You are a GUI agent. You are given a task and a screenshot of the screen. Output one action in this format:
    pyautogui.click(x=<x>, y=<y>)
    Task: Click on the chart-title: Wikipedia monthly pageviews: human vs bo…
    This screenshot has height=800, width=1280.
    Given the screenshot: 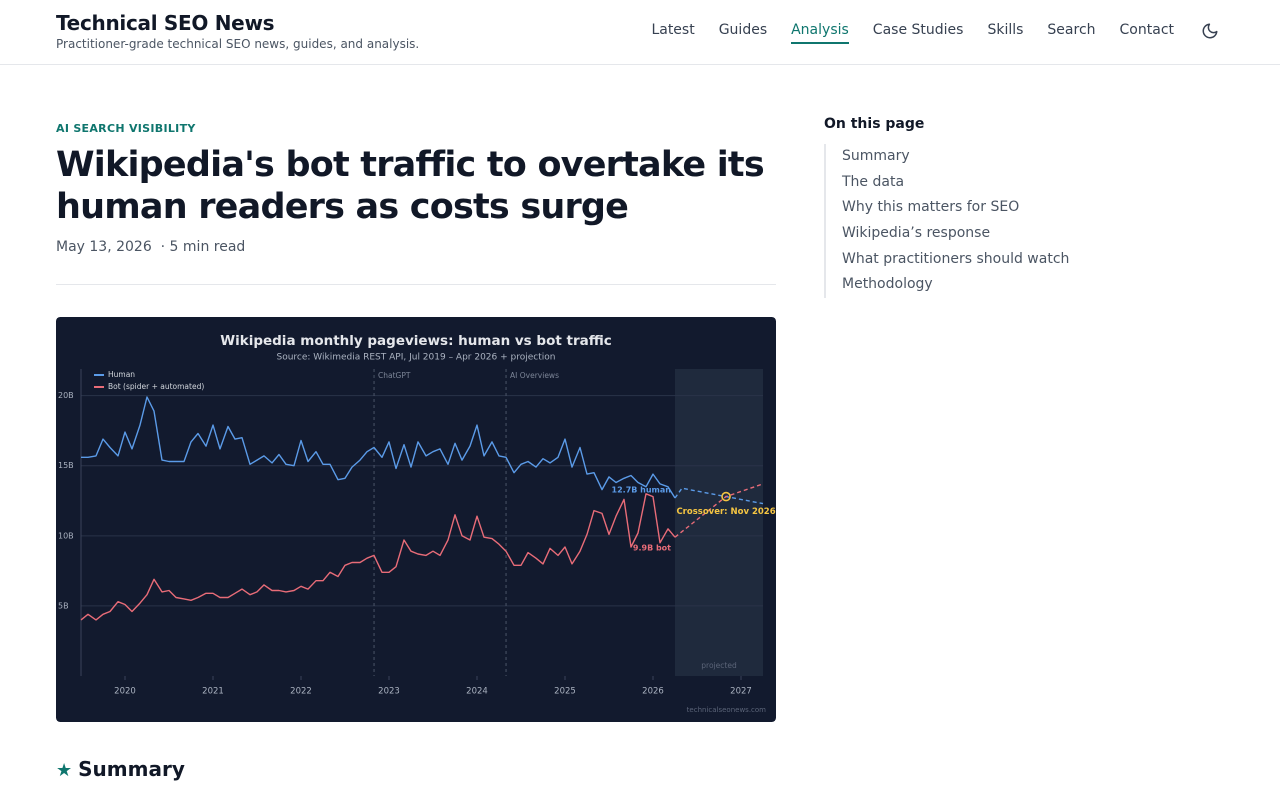 What is the action you would take?
    pyautogui.click(x=416, y=341)
    